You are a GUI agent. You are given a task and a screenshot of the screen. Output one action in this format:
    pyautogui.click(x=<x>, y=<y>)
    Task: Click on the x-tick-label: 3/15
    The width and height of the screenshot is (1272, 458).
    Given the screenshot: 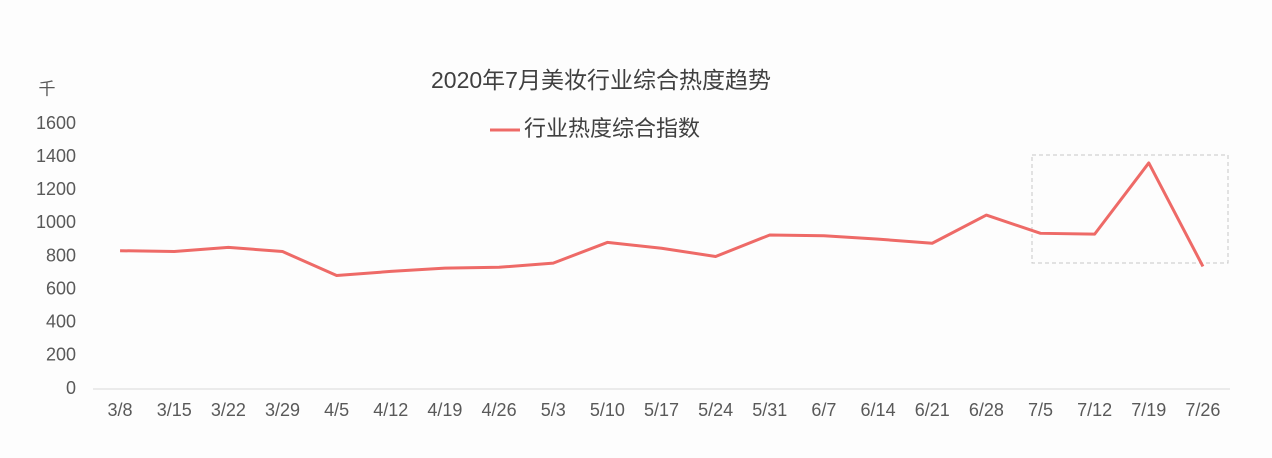 What is the action you would take?
    pyautogui.click(x=174, y=410)
    